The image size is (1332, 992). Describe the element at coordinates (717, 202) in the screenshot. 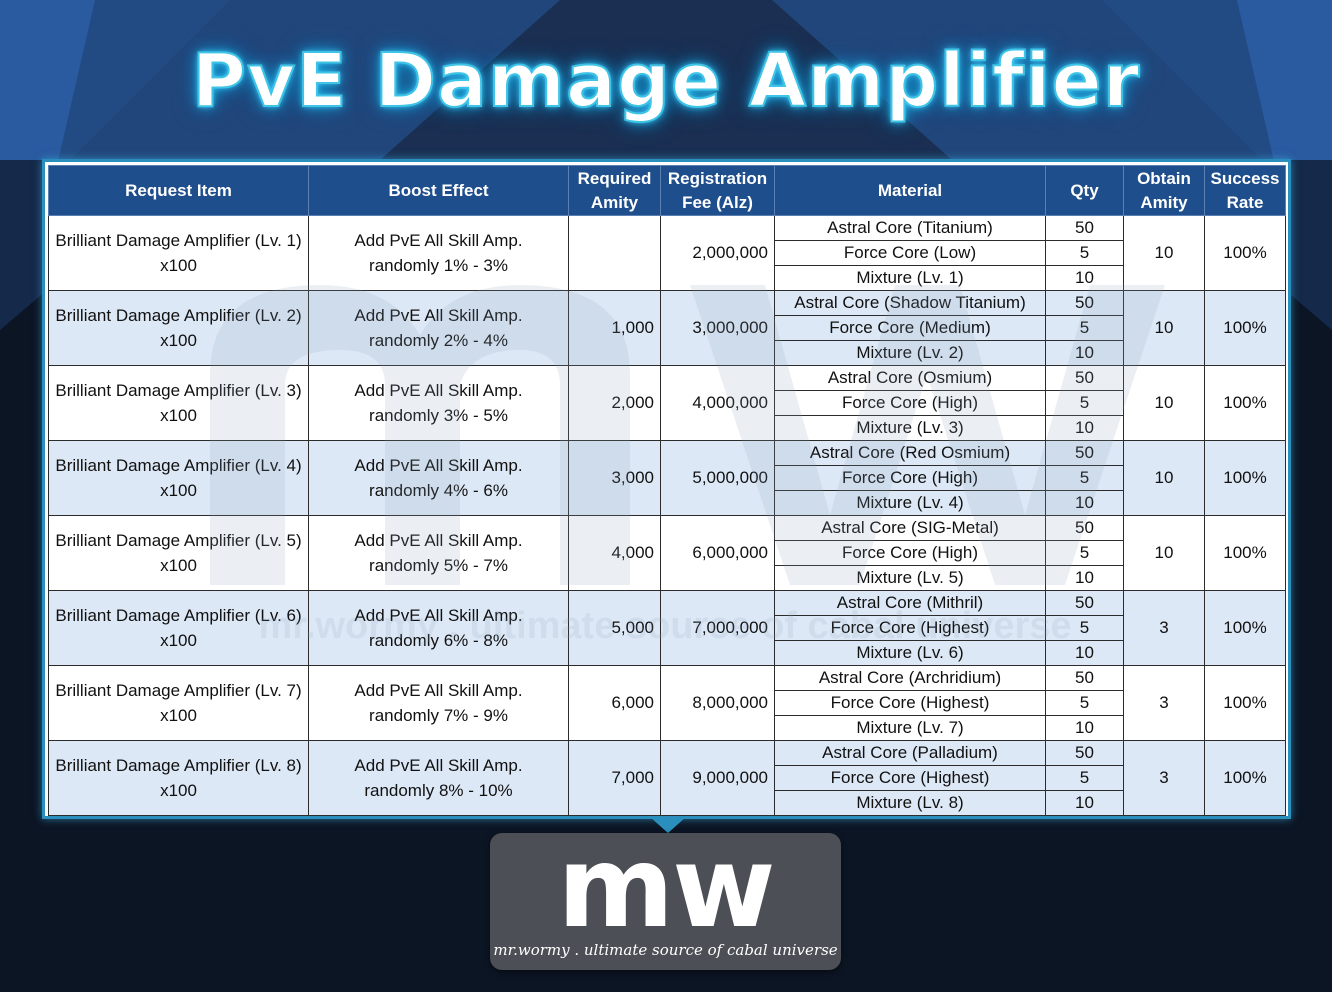

I see `header-registration-fee-line2: Fee (Alz)` at that location.